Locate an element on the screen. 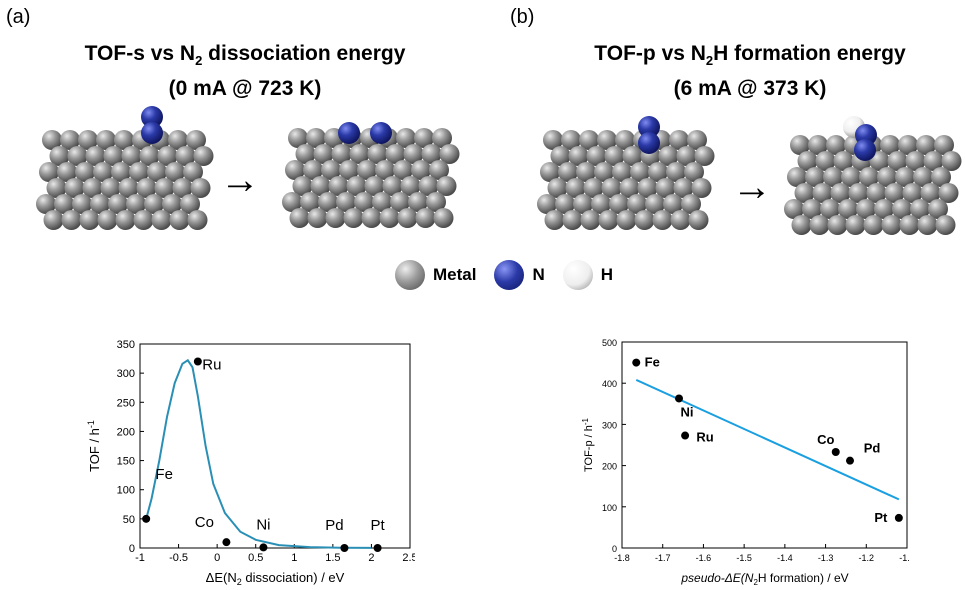 This screenshot has height=590, width=965. data-point-co is located at coordinates (226, 542).